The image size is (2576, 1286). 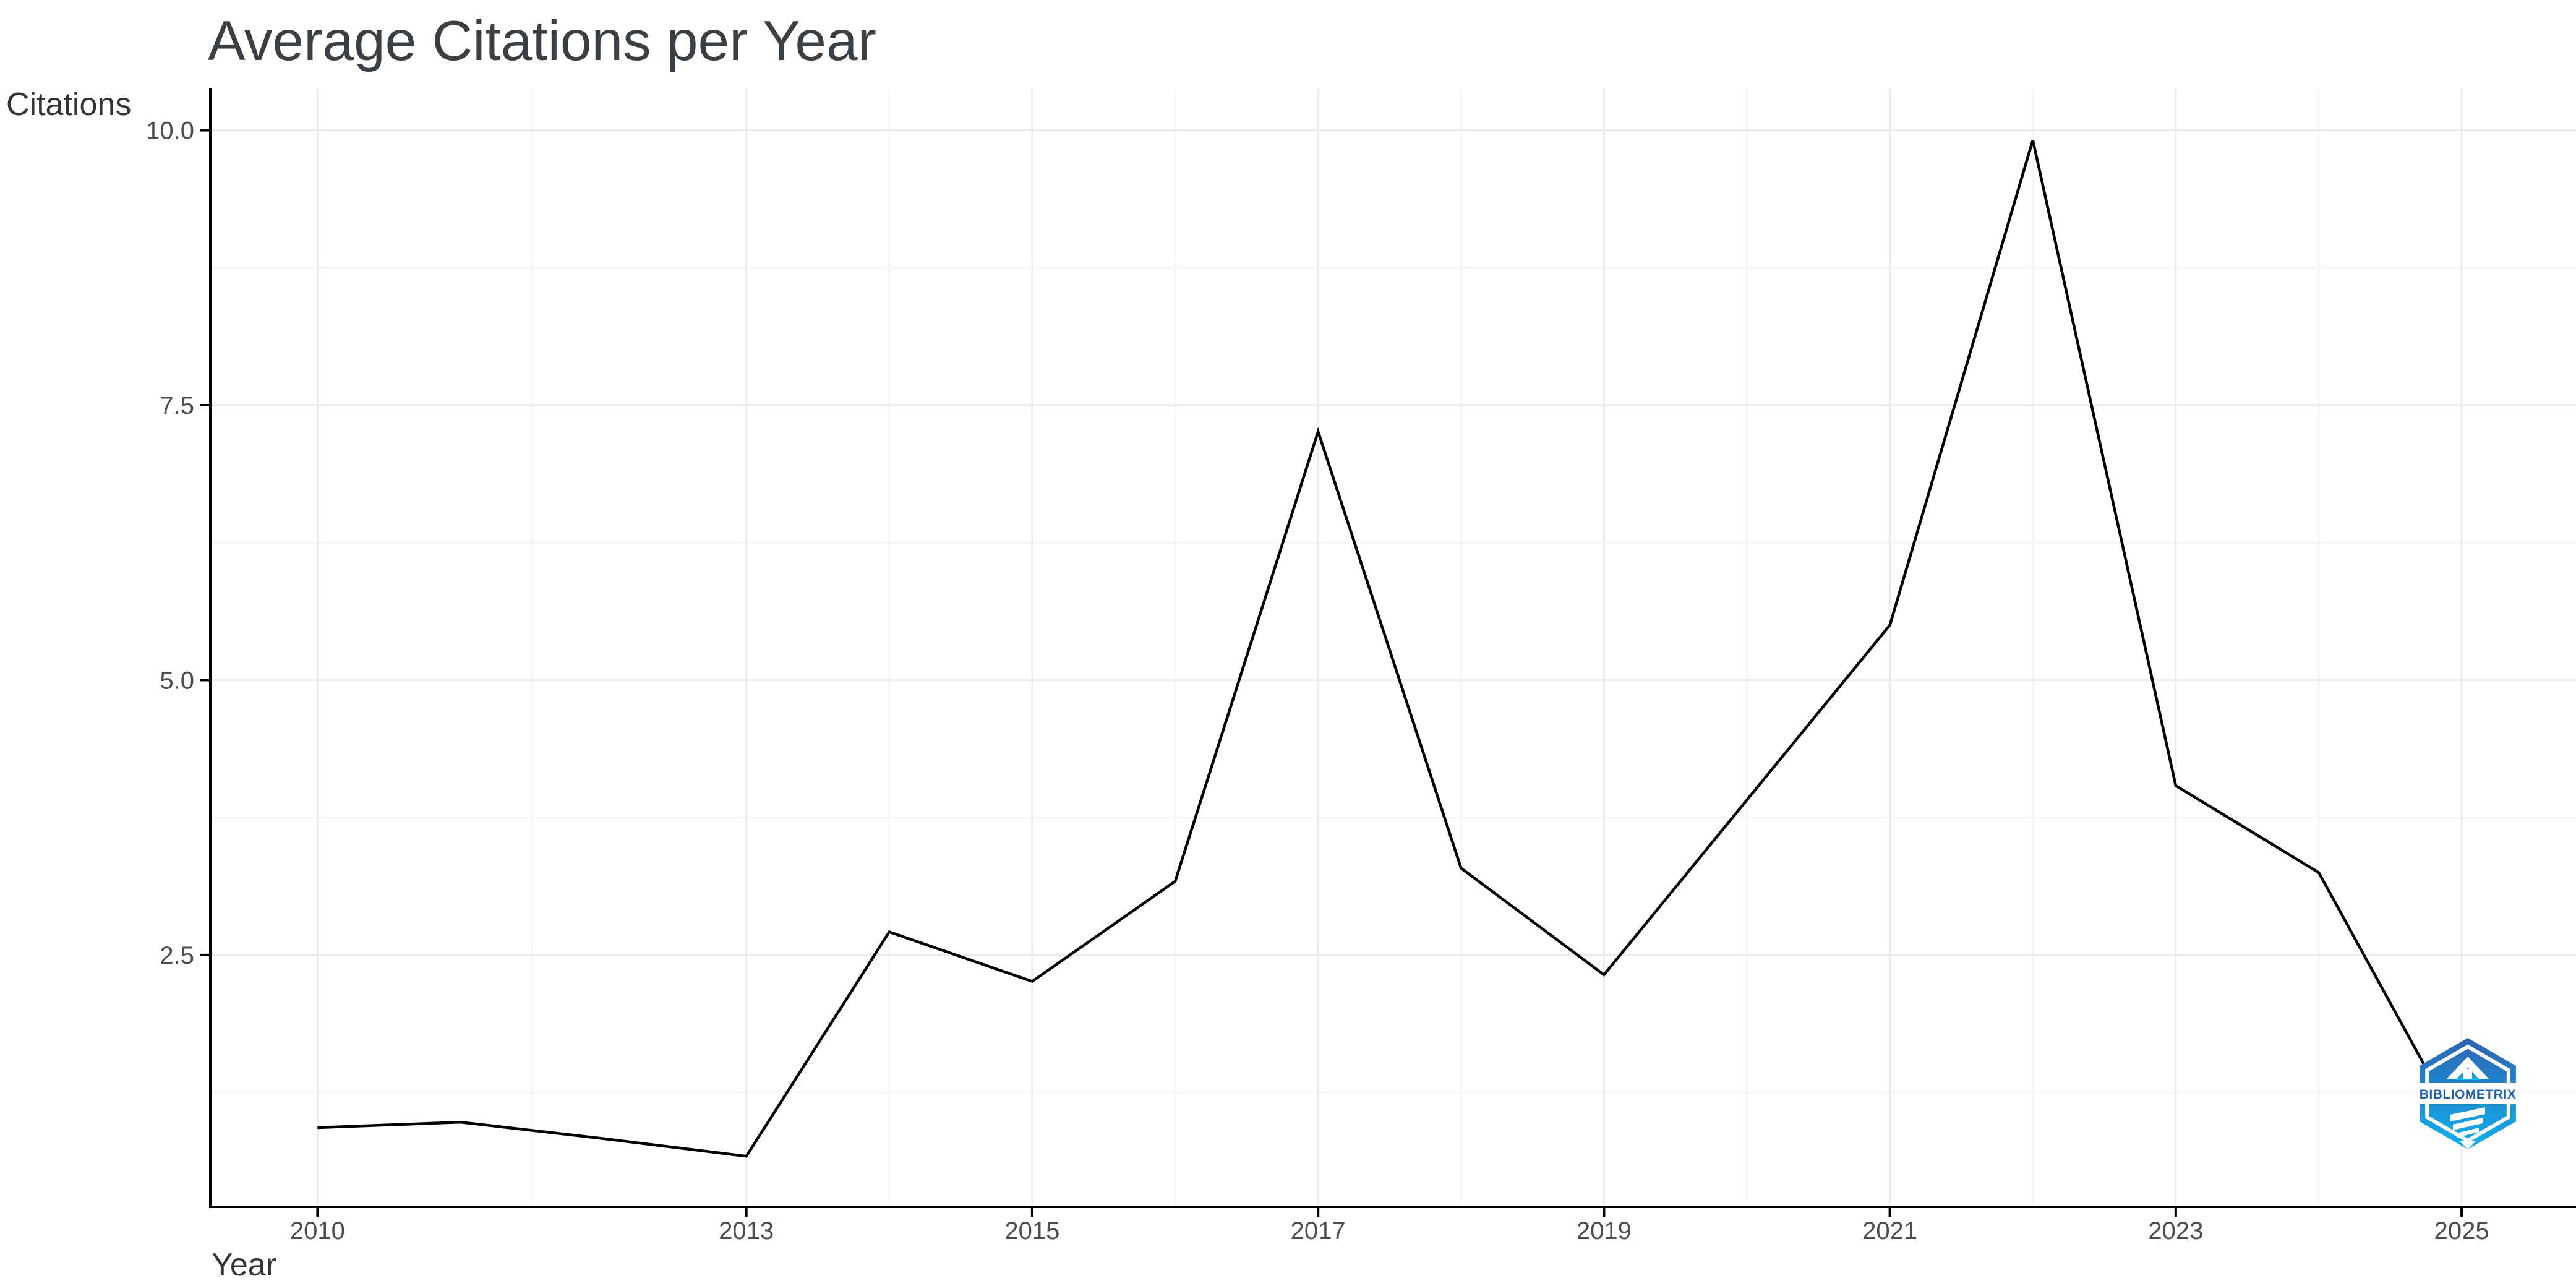 What do you see at coordinates (2175, 1231) in the screenshot?
I see `x-tick-label: 2023` at bounding box center [2175, 1231].